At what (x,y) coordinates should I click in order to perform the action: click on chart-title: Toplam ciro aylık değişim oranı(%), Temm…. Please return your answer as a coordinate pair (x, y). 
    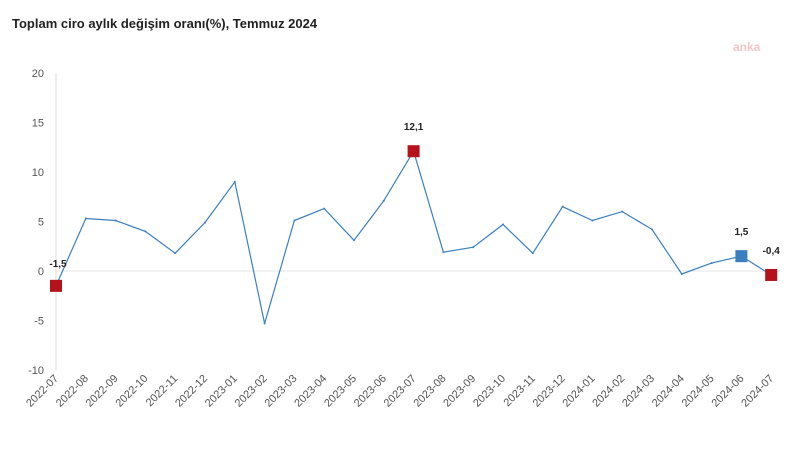
    Looking at the image, I should click on (165, 23).